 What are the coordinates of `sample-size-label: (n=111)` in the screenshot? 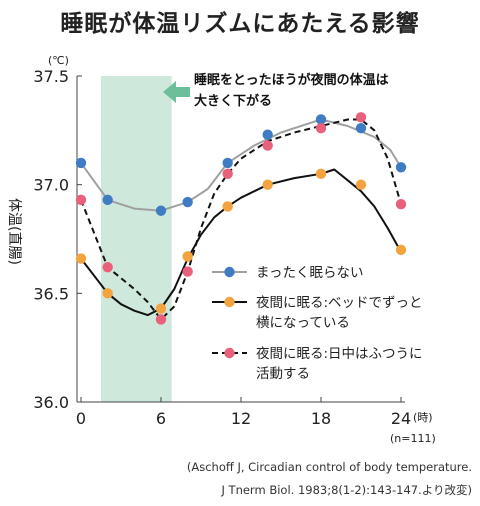 It's located at (413, 438).